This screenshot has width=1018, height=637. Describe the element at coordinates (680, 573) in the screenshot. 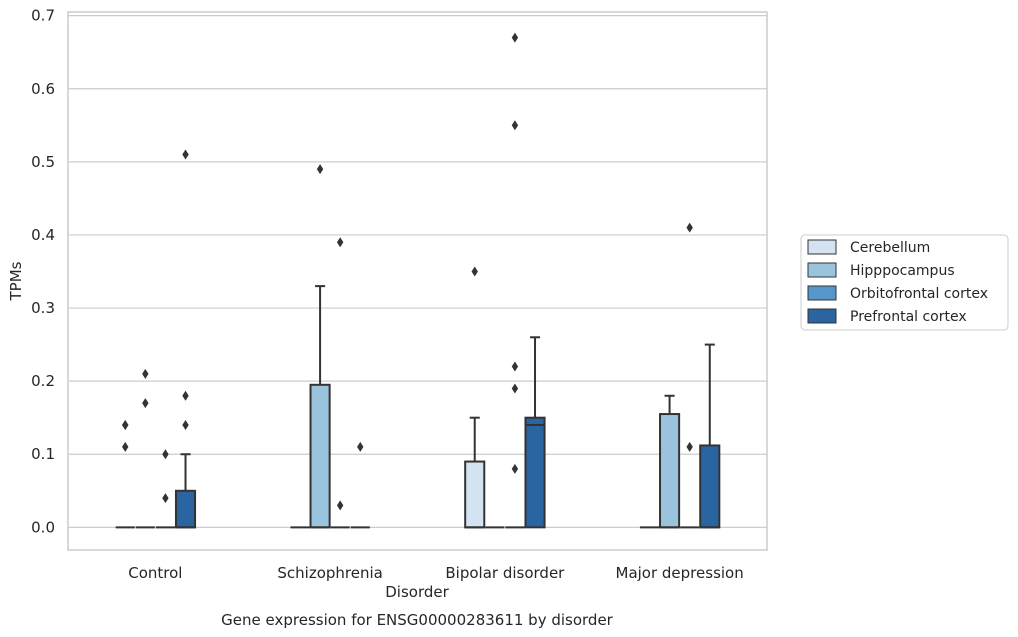

I see `x-tick-label: Major depression` at that location.